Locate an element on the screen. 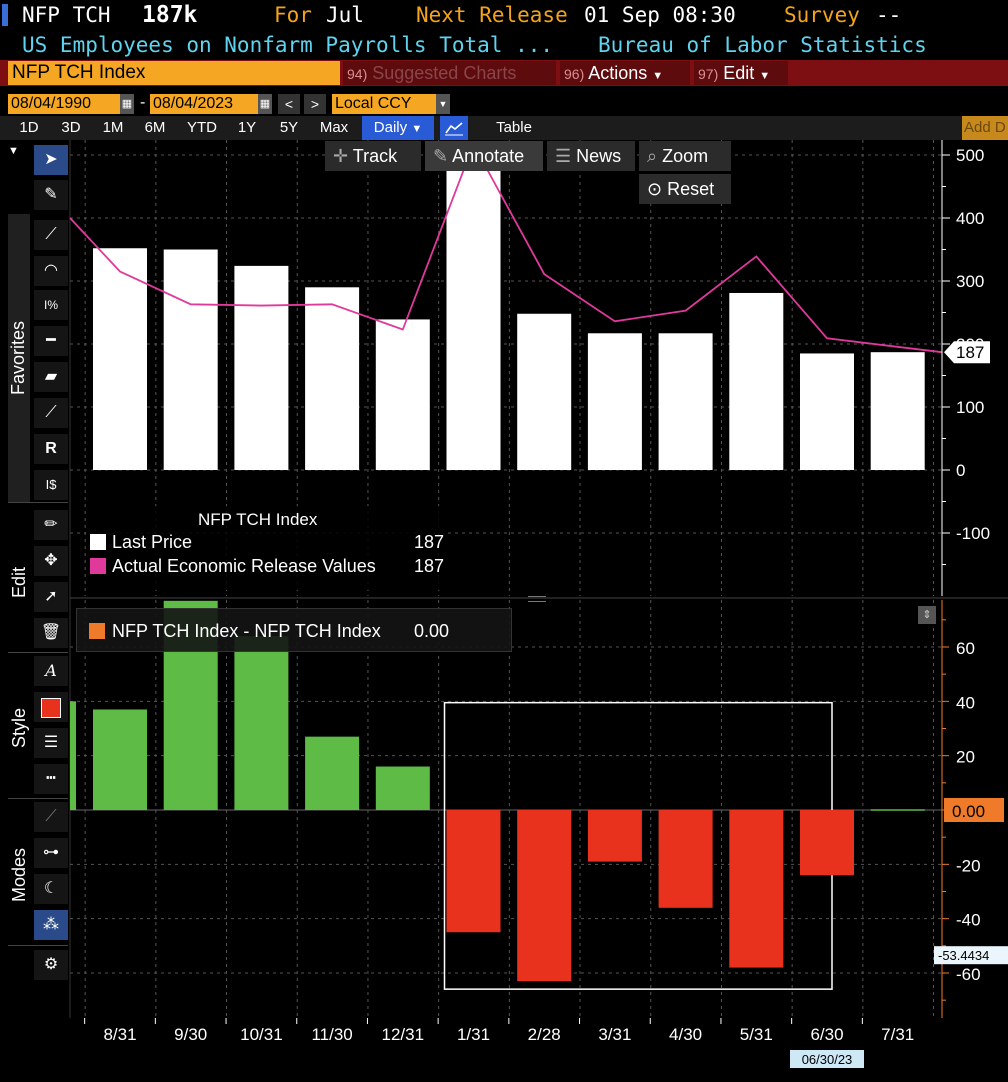 The width and height of the screenshot is (1008, 1082). last-value-text: 187 is located at coordinates (970, 352).